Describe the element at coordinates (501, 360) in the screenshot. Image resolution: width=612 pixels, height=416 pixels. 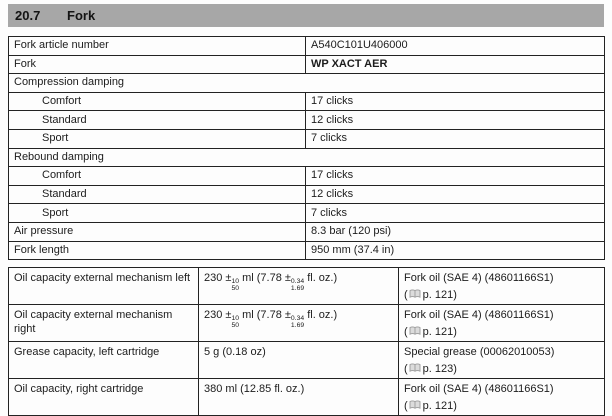
I see `fluid-spec-cell: Special grease (00062010053) (p. 123)` at that location.